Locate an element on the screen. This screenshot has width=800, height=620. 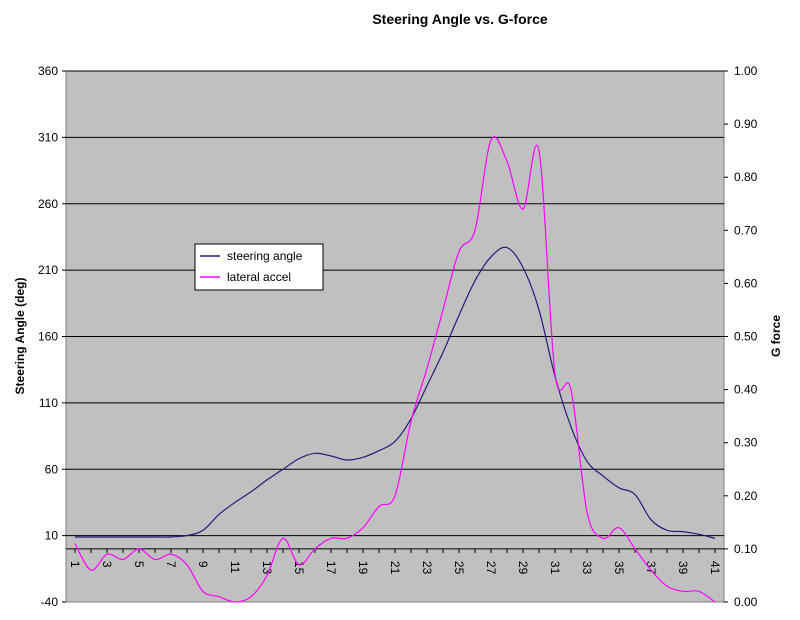
chart-title: Steering Angle vs. G-force is located at coordinates (460, 19).